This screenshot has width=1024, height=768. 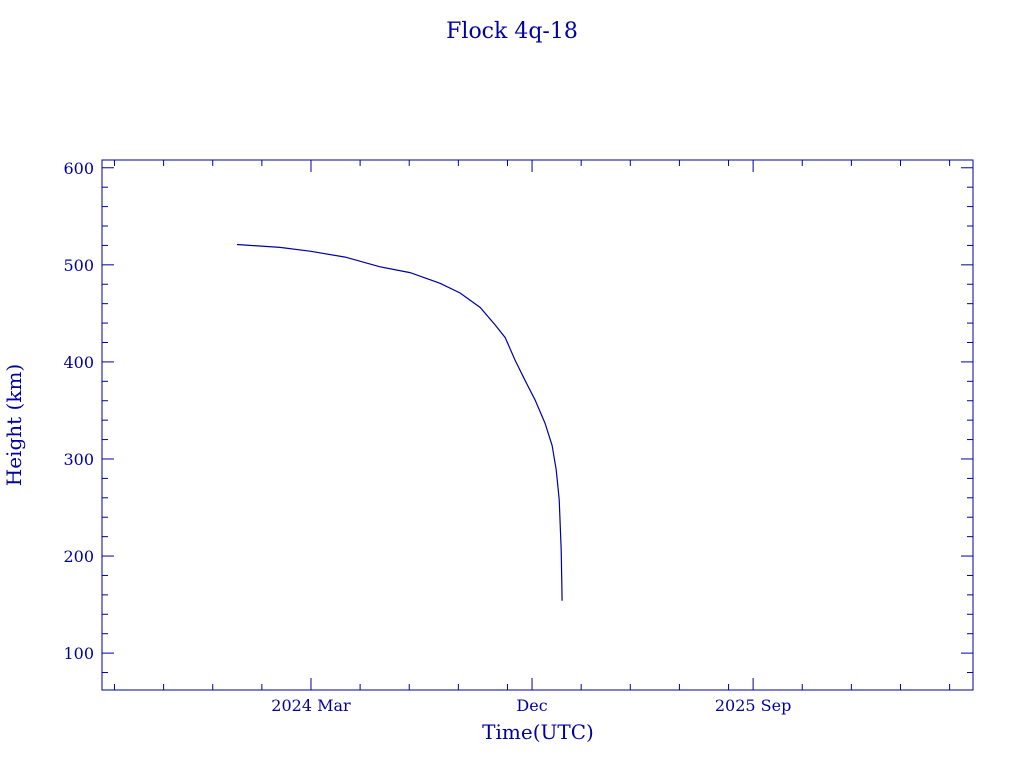 What do you see at coordinates (538, 732) in the screenshot?
I see `x-axis-label: Time(UTC)` at bounding box center [538, 732].